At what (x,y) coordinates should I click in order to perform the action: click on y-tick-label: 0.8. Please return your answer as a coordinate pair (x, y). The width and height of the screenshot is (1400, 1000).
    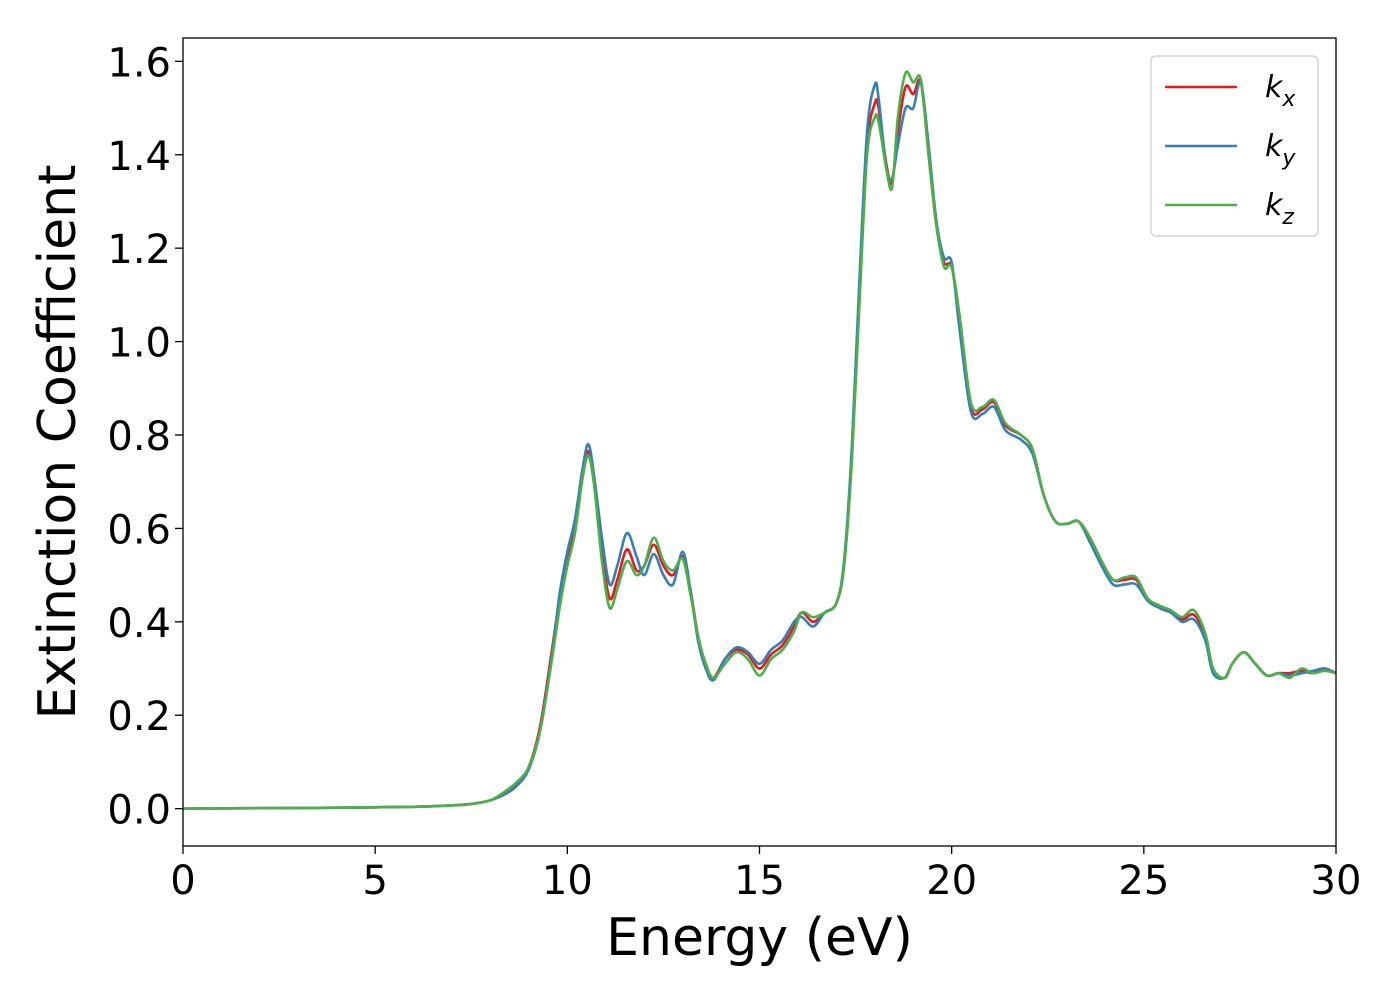
    Looking at the image, I should click on (139, 437).